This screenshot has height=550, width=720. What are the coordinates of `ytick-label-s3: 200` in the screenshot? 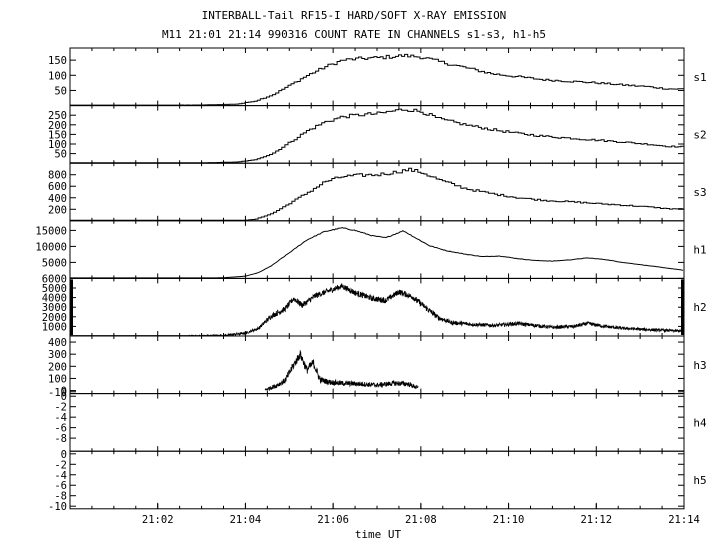 It's located at (57, 210).